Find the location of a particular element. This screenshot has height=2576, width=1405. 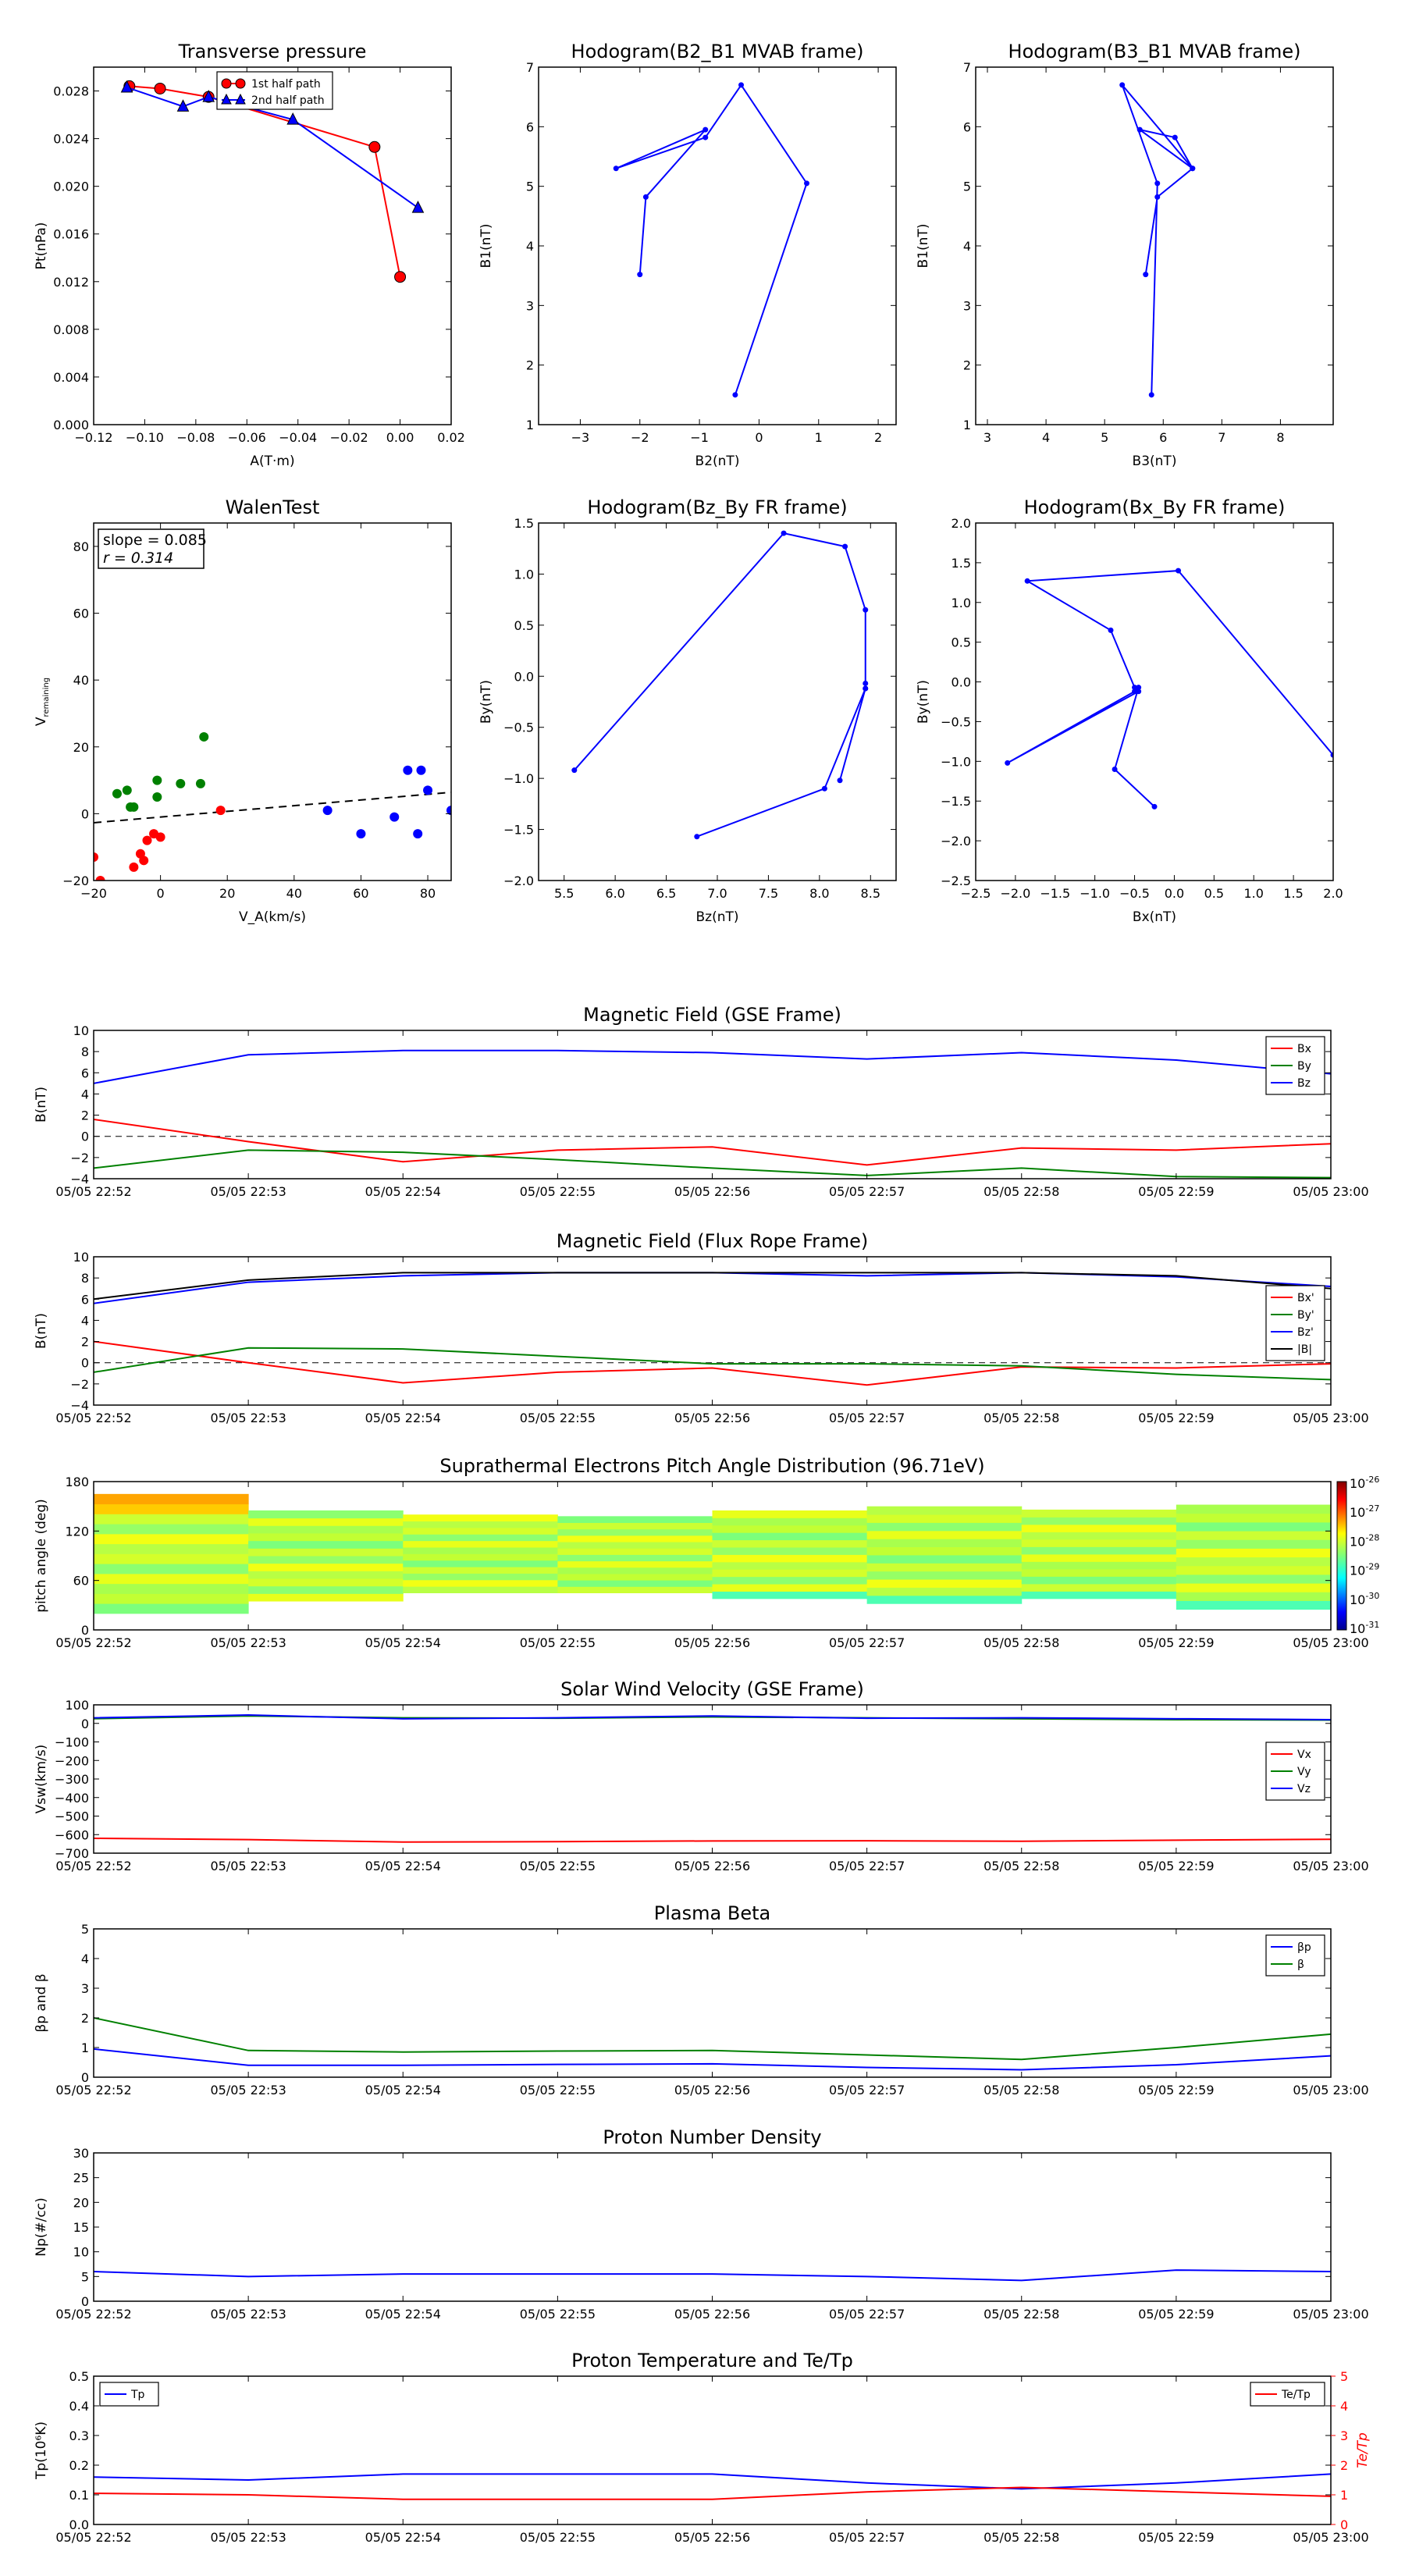

x-tick-label: 05/05 22:53 is located at coordinates (248, 2314).